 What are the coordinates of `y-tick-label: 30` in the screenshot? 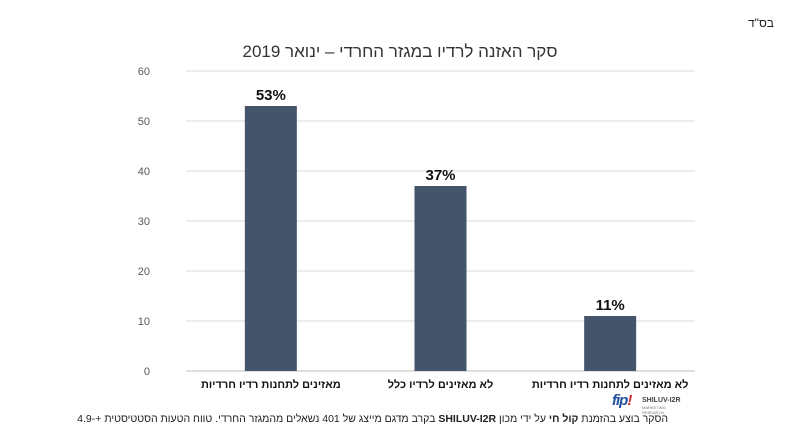 It's located at (144, 222).